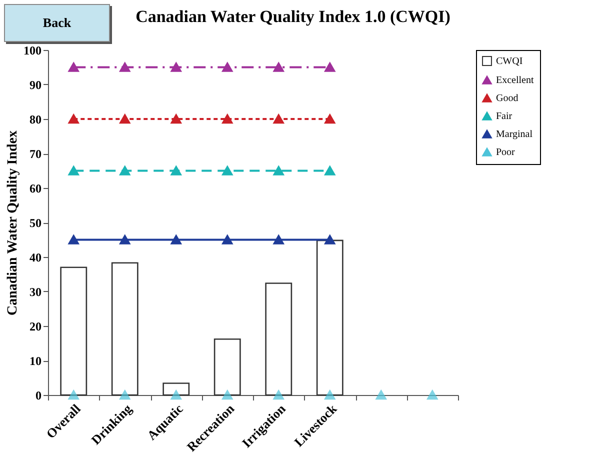  I want to click on chart-title: Canadian Water Quality Index 1.0 (CWQI), so click(293, 16).